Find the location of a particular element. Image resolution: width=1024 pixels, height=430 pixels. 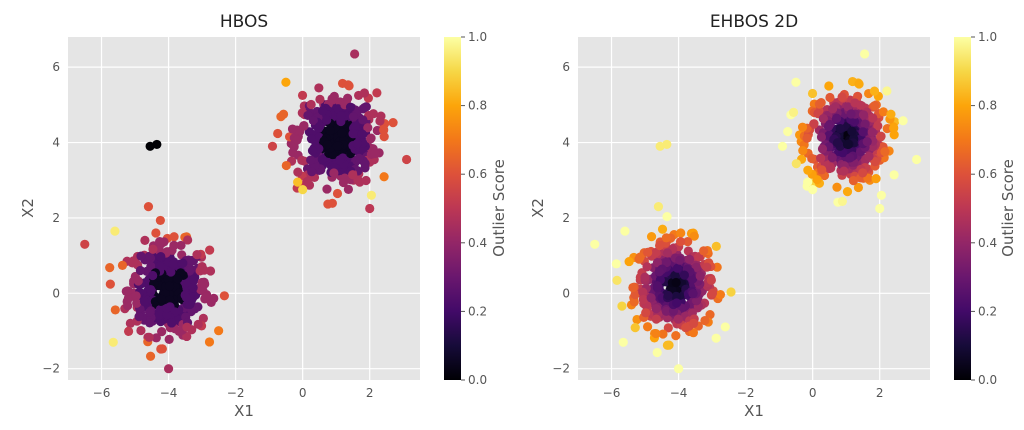

colorbar-tick-label: 0.0 is located at coordinates (987, 380).